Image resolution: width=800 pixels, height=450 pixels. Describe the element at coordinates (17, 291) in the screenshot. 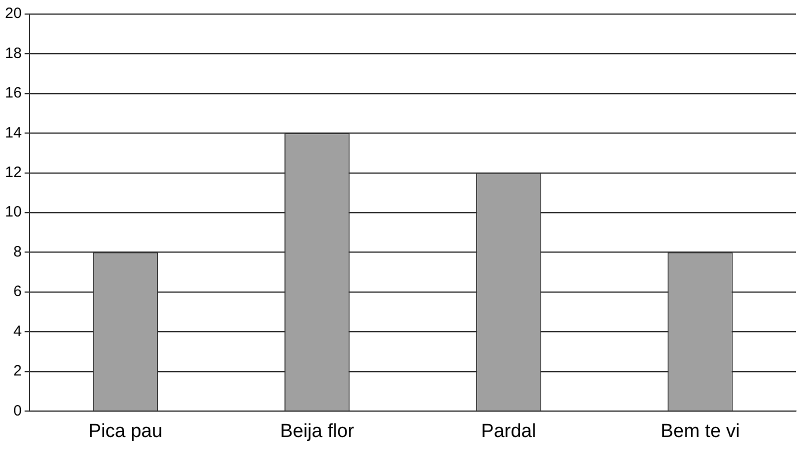

I see `y-tick-label: 6` at that location.